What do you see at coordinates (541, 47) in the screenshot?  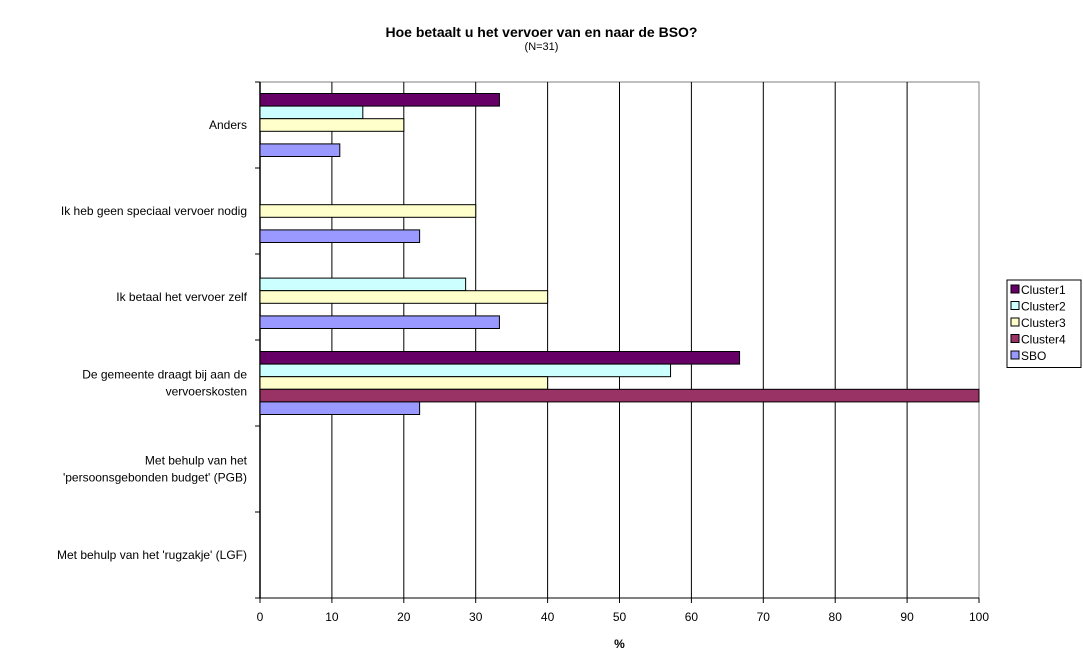 I see `chart-subtitle: (N=31)` at bounding box center [541, 47].